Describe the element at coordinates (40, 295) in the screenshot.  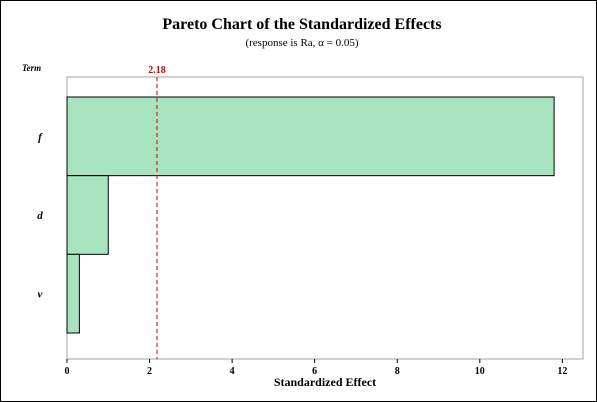
I see `category-label-v: v` at that location.